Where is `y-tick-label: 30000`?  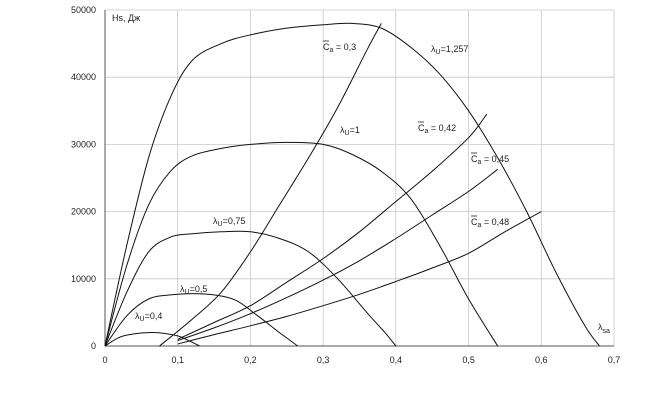
y-tick-label: 30000 is located at coordinates (83, 144).